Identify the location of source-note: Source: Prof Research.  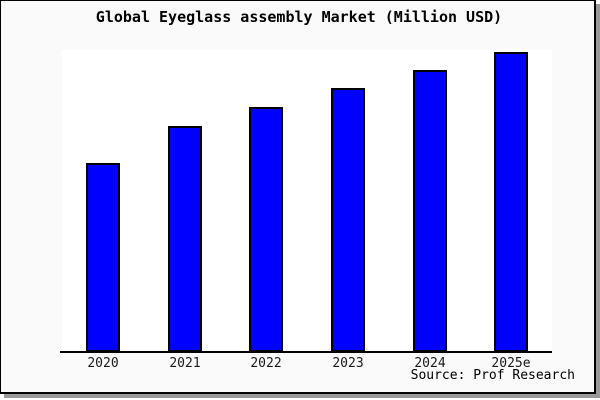
(492, 375).